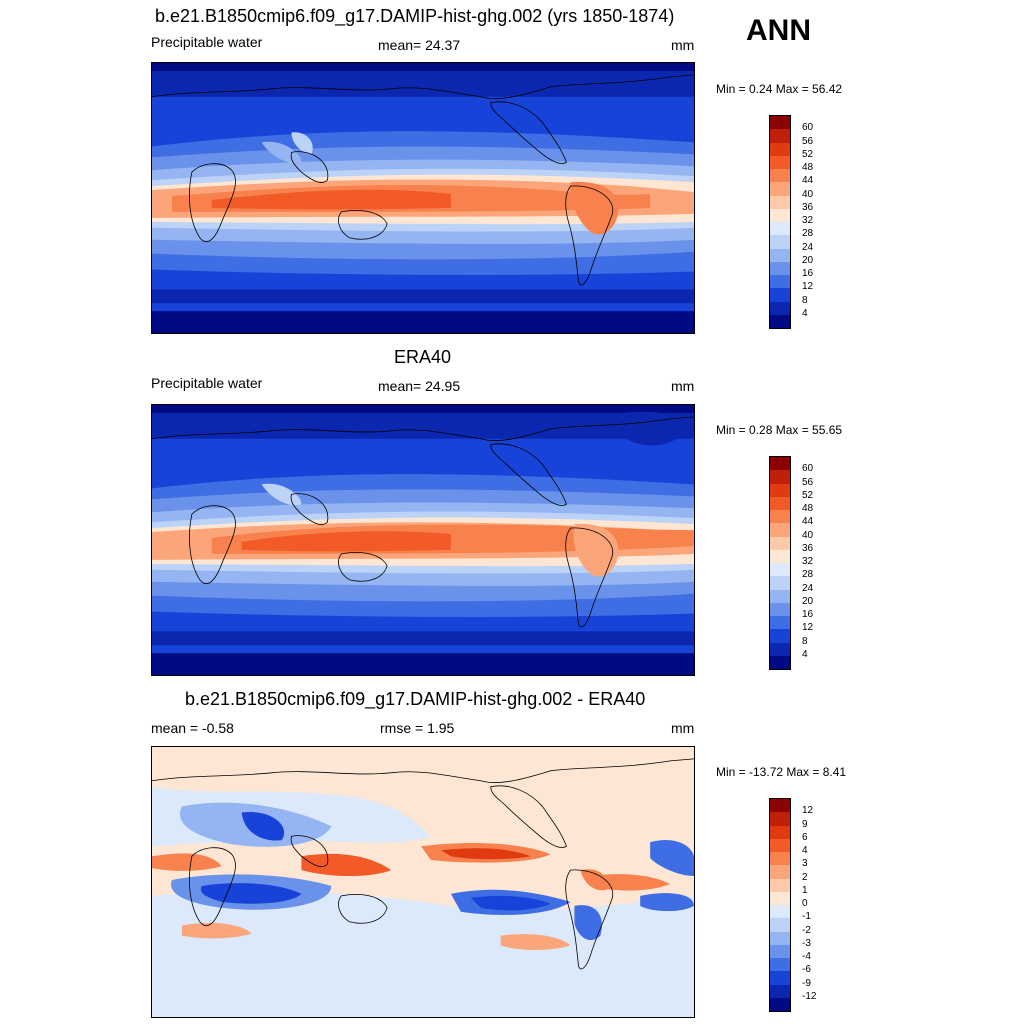 This screenshot has width=1024, height=1024. What do you see at coordinates (805, 877) in the screenshot?
I see `colorbar-tick-label: 2` at bounding box center [805, 877].